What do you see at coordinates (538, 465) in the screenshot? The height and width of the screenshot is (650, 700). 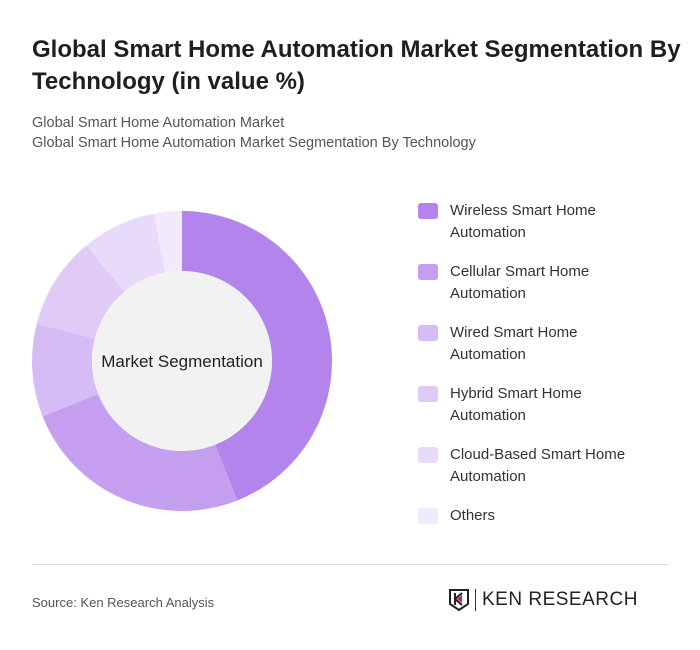 I see `legend-label: Cloud-Based Smart Home Automation` at bounding box center [538, 465].